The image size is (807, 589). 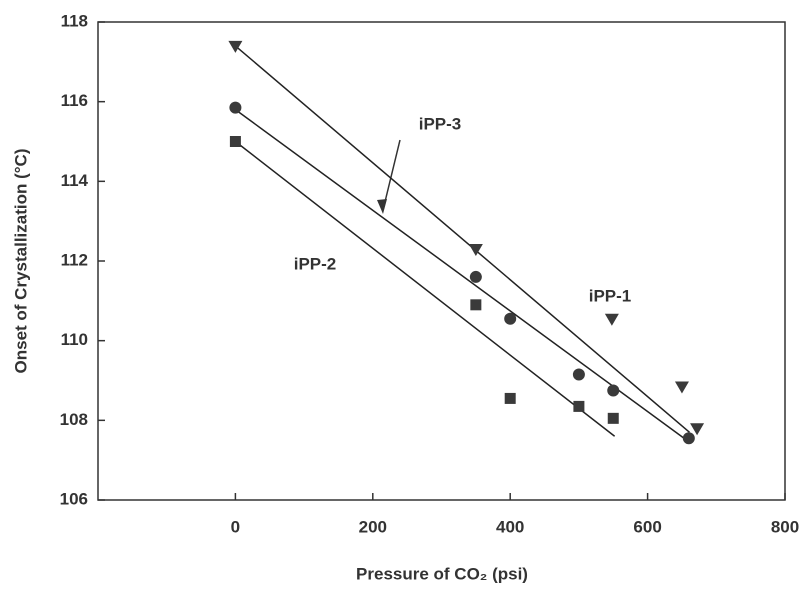 I want to click on annotation-arrow, so click(x=391, y=175).